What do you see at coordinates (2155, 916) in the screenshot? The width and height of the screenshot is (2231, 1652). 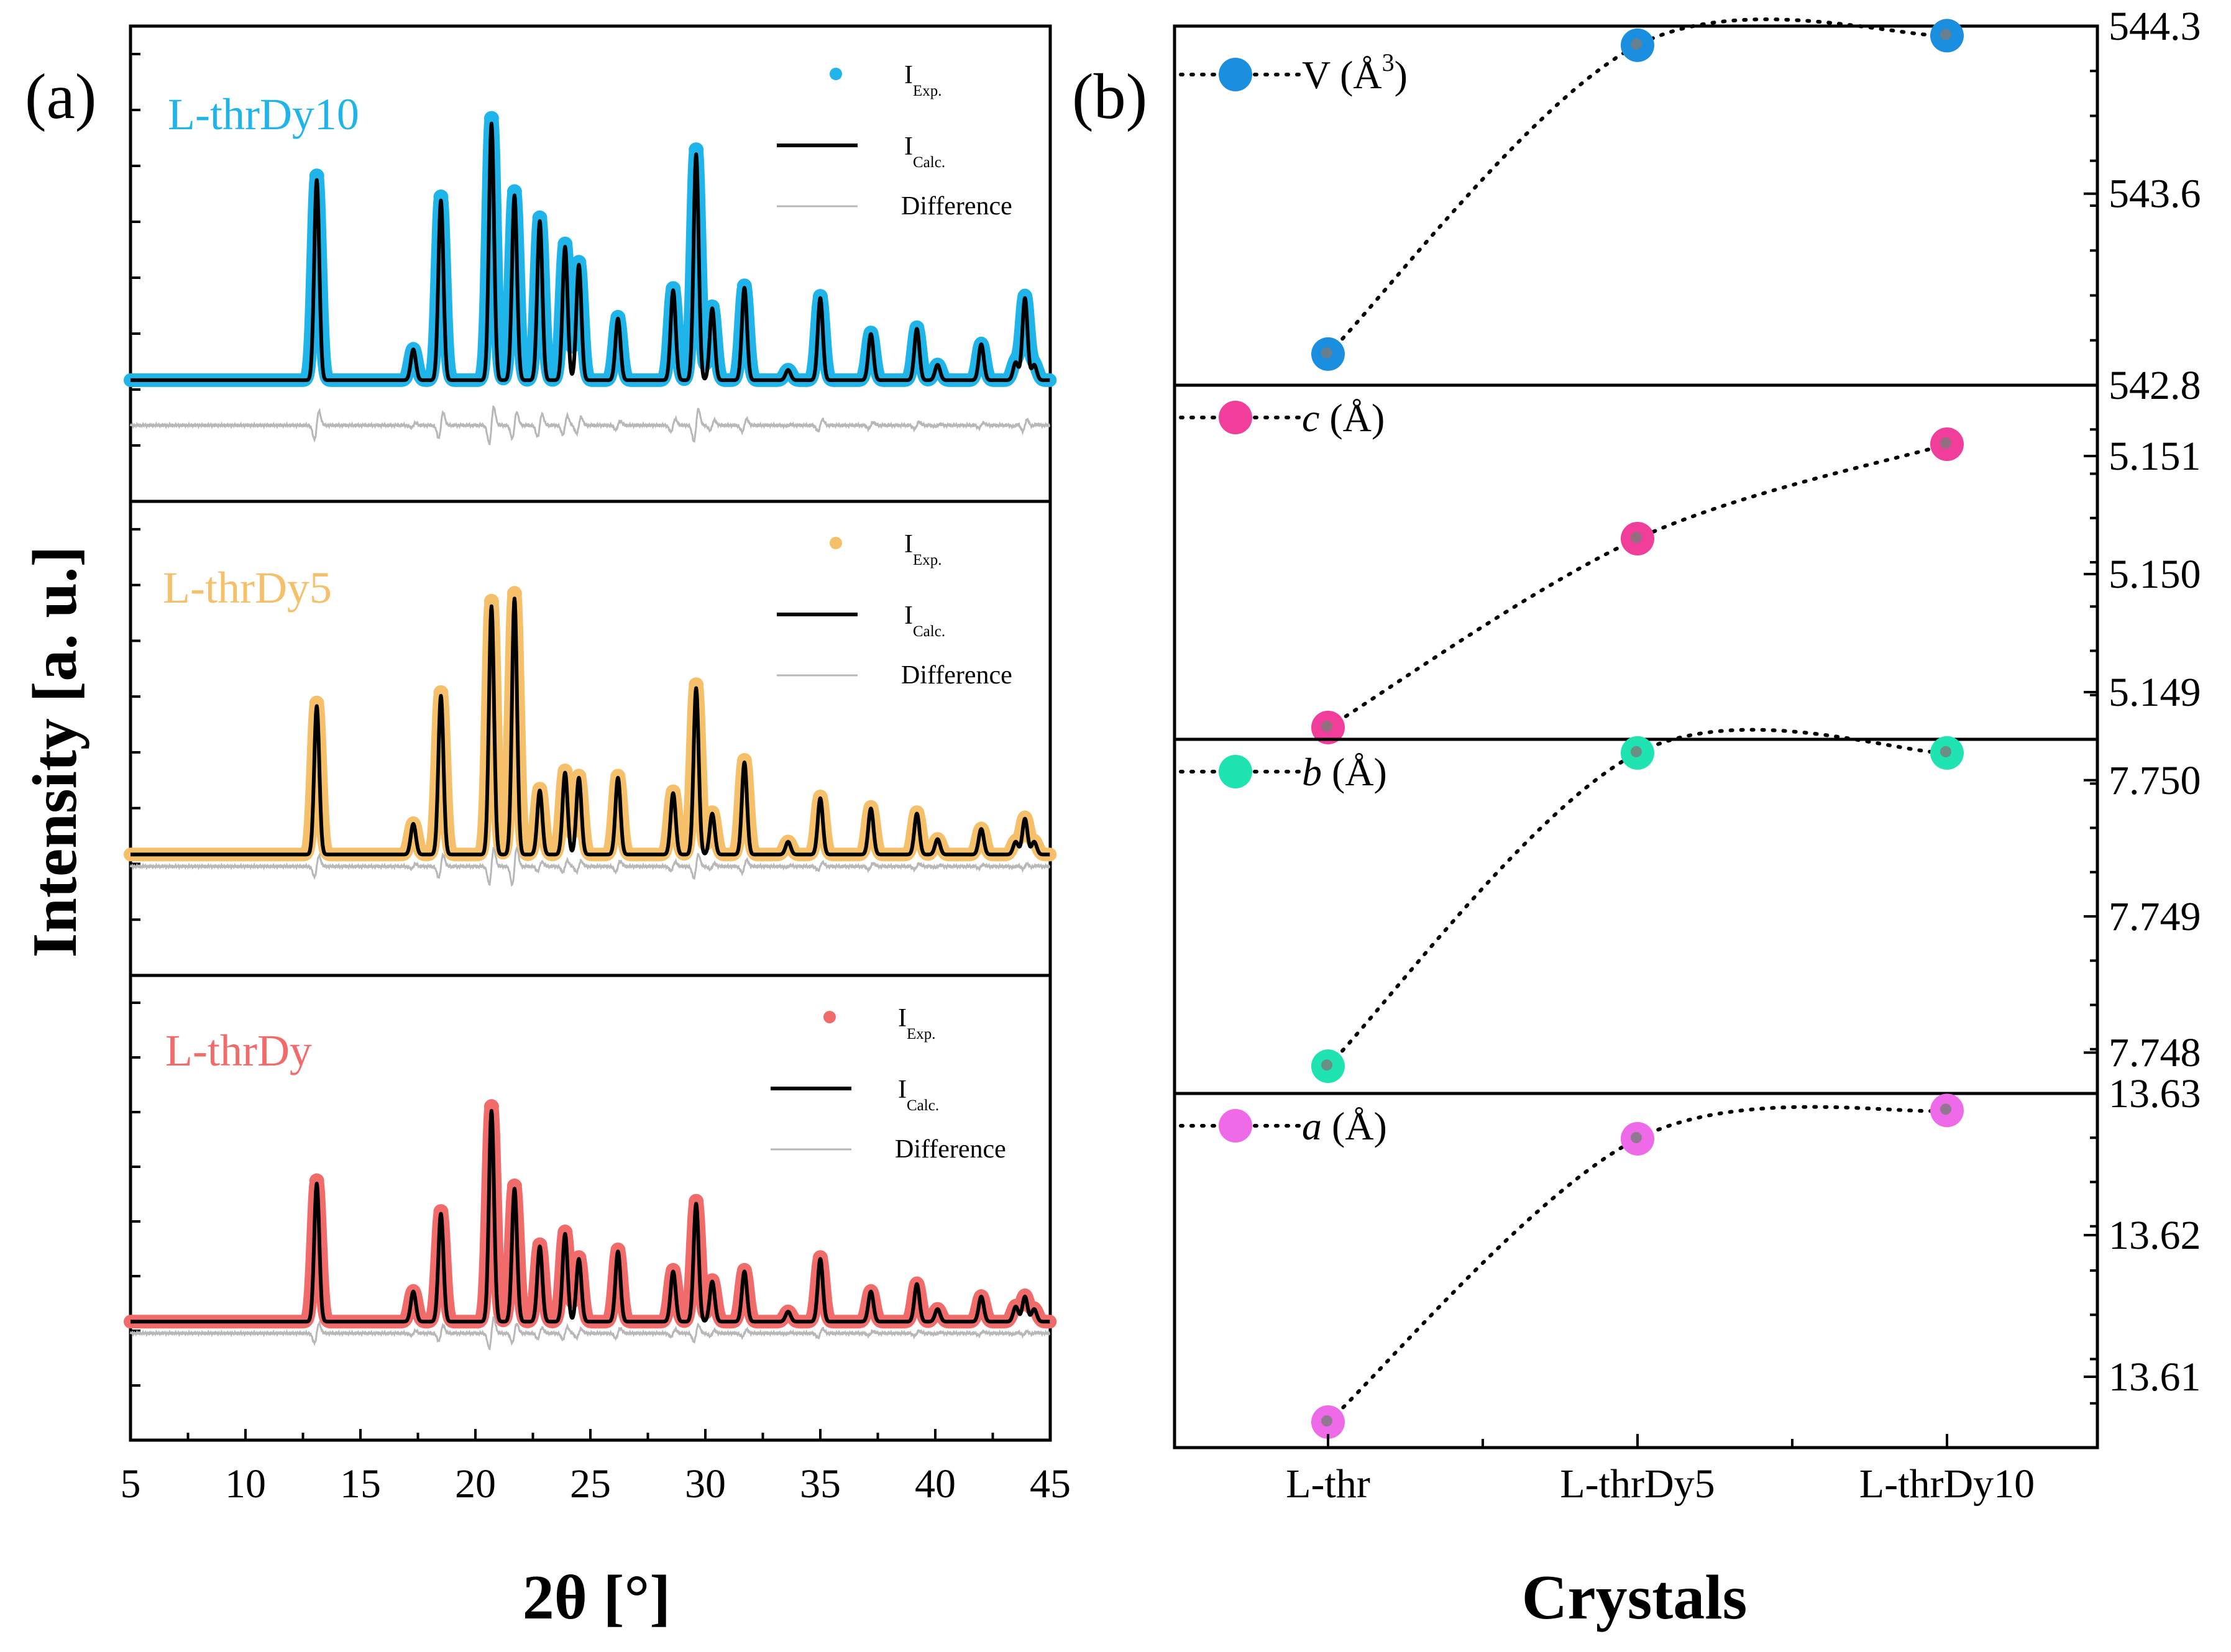 I see `y-tick-label: 7.749` at bounding box center [2155, 916].